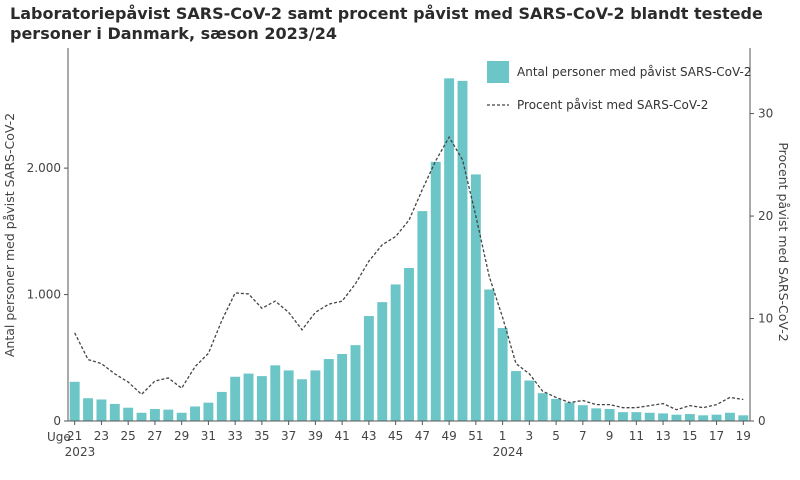 Image resolution: width=800 pixels, height=480 pixels. What do you see at coordinates (422, 436) in the screenshot?
I see `x-tick-label: 47` at bounding box center [422, 436].